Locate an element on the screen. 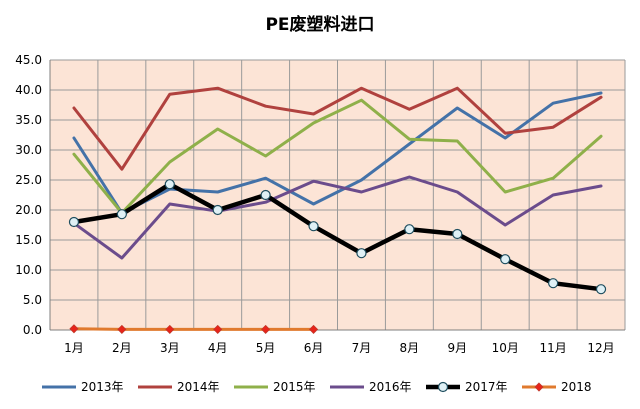  legend-item: 2016年 is located at coordinates (371, 387).